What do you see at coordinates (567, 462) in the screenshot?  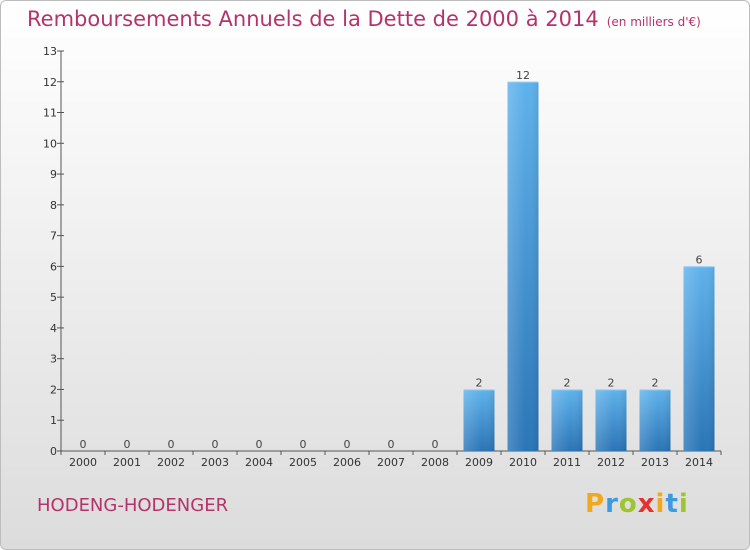 I see `x-tick-label-2011: 2011` at bounding box center [567, 462].